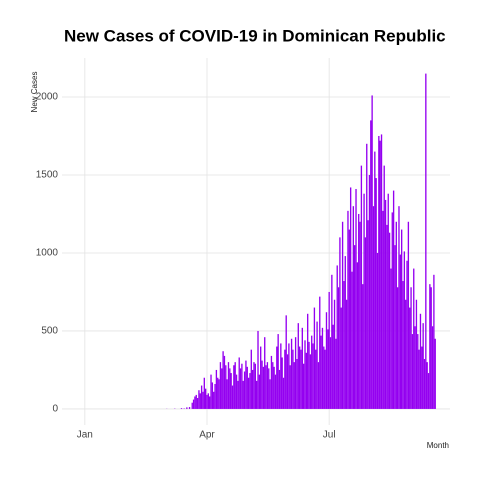 The image size is (480, 480). What do you see at coordinates (85, 435) in the screenshot?
I see `x-tick-label: Jan` at bounding box center [85, 435].